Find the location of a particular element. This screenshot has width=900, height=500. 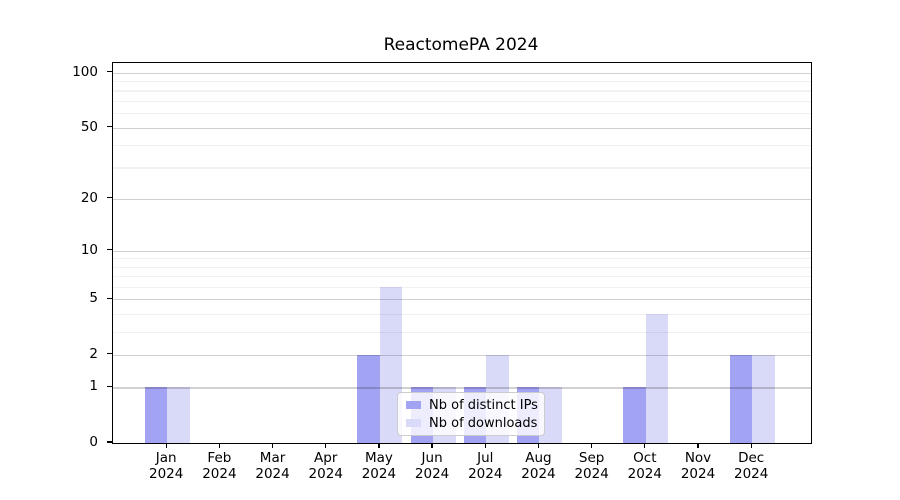

bar-ips-may is located at coordinates (368, 398).